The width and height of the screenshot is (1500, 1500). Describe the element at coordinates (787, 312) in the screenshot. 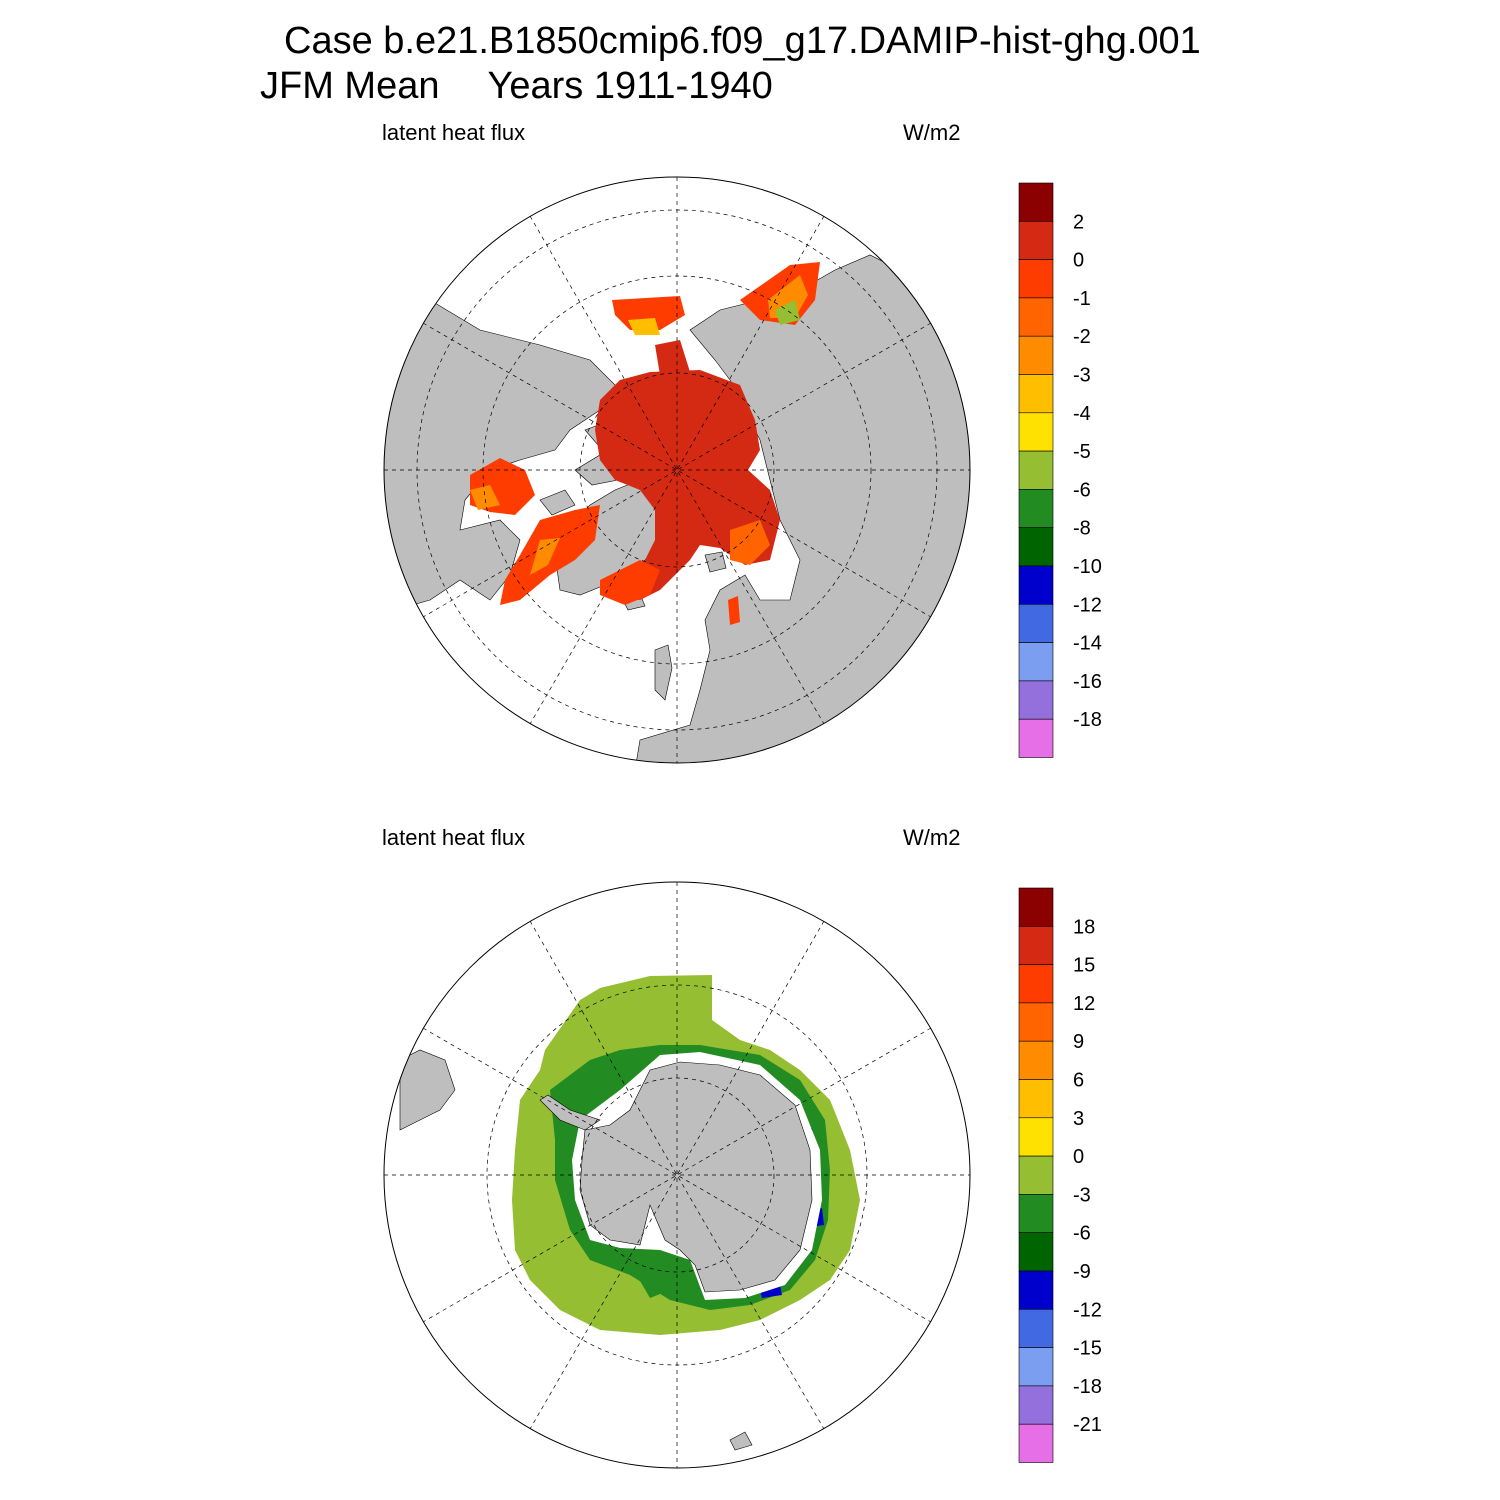

I see `okhotsk-low-flux` at that location.